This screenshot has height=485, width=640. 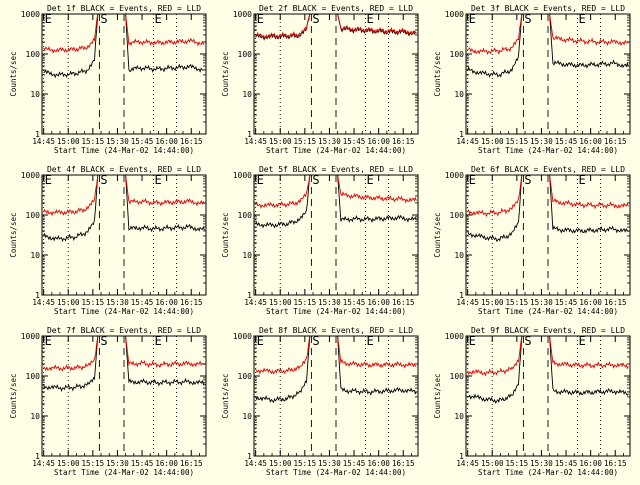 I want to click on chart-title: Det 4f BLACK = Events, RED = LLD, so click(x=124, y=169).